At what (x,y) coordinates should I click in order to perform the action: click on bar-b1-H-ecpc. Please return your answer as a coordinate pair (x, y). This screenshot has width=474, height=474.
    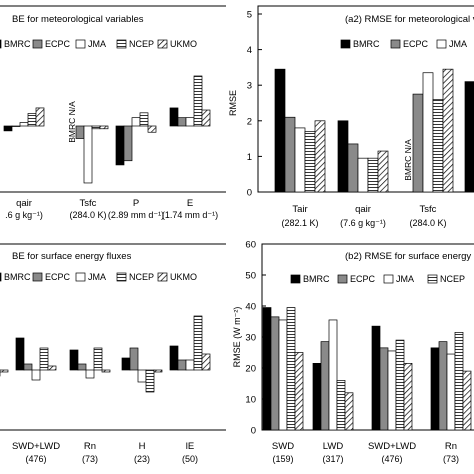
    Looking at the image, I should click on (134, 359).